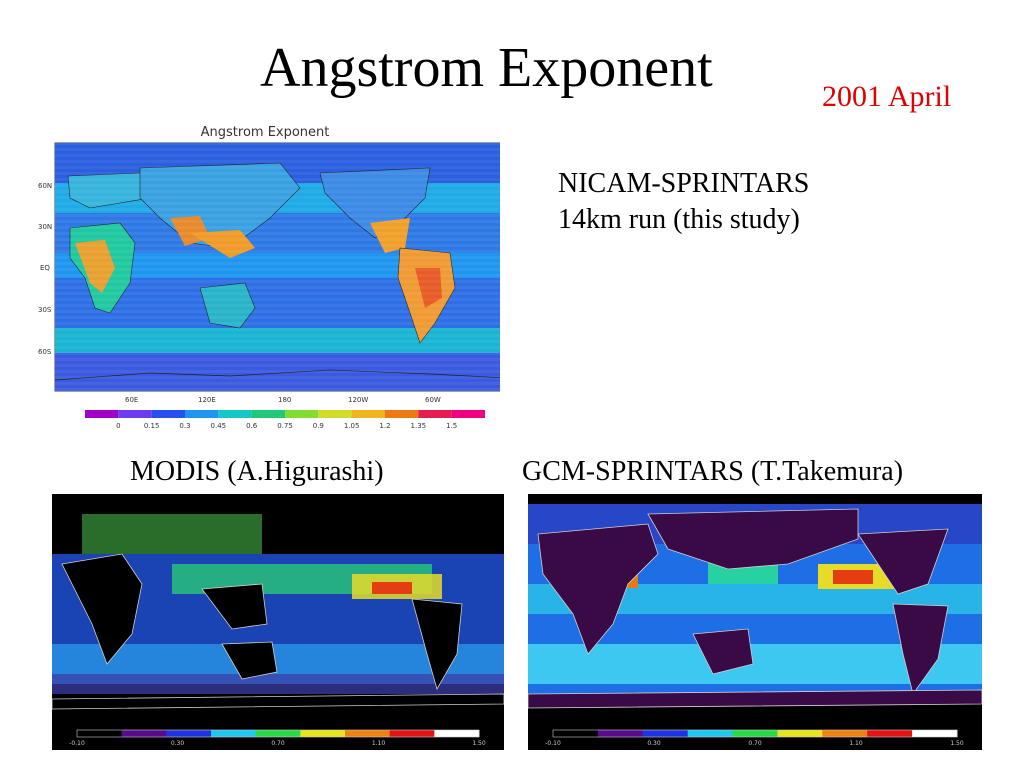 This screenshot has width=1024, height=768. I want to click on nicam-lat-axis: 60N 30N EQ 30S 60S, so click(45, 269).